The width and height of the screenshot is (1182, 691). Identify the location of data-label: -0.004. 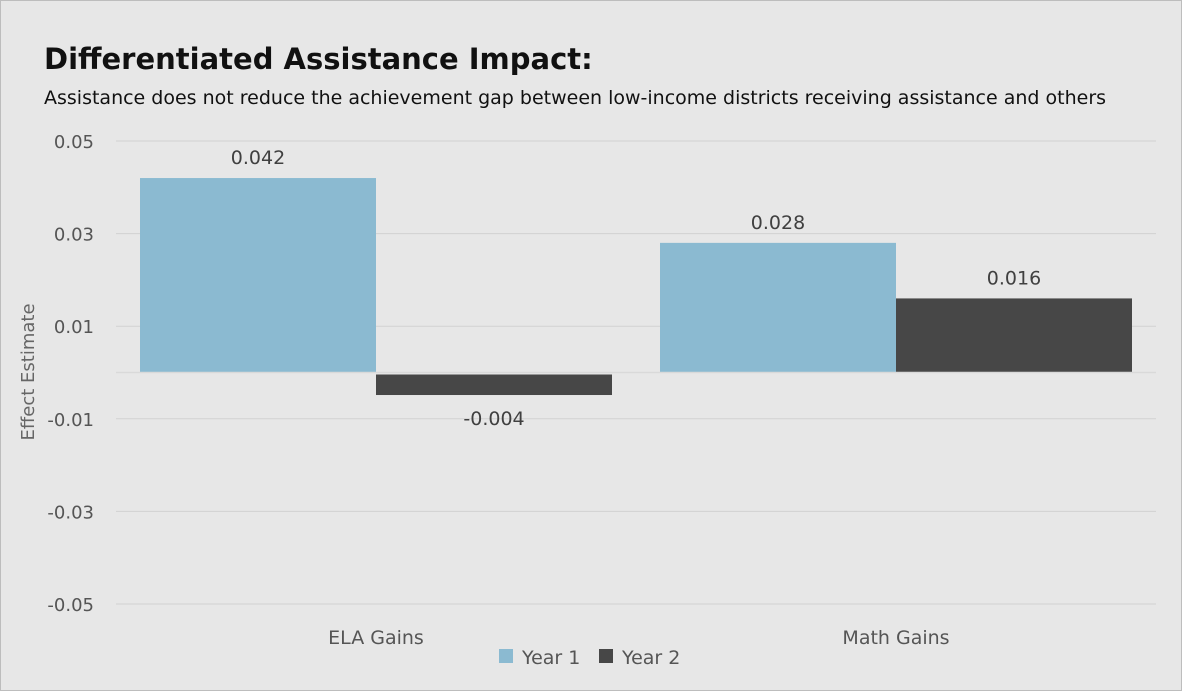
(493, 419).